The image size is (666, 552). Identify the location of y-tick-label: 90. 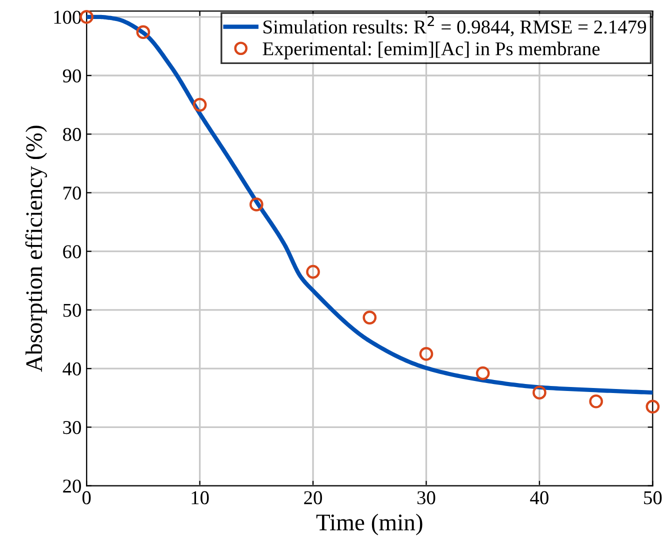
(71, 75).